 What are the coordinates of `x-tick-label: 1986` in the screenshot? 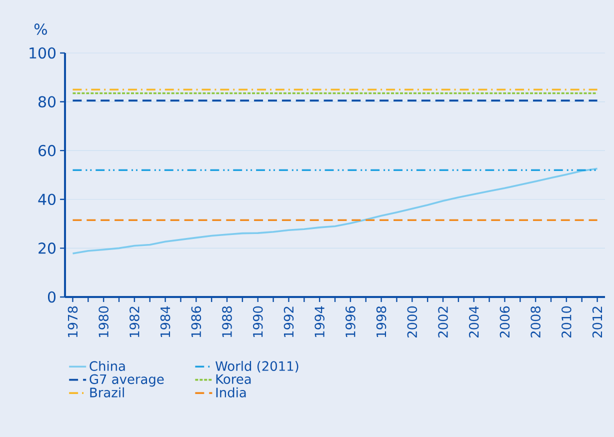 It's located at (196, 322).